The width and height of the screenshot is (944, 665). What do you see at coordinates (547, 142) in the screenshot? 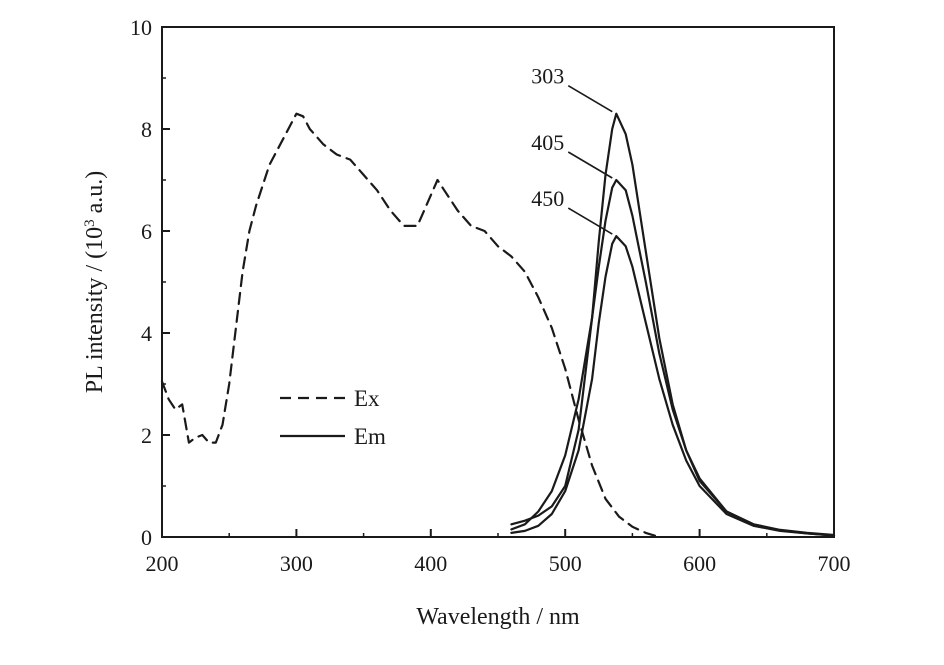
I see `callout-label-405: 405` at bounding box center [547, 142].